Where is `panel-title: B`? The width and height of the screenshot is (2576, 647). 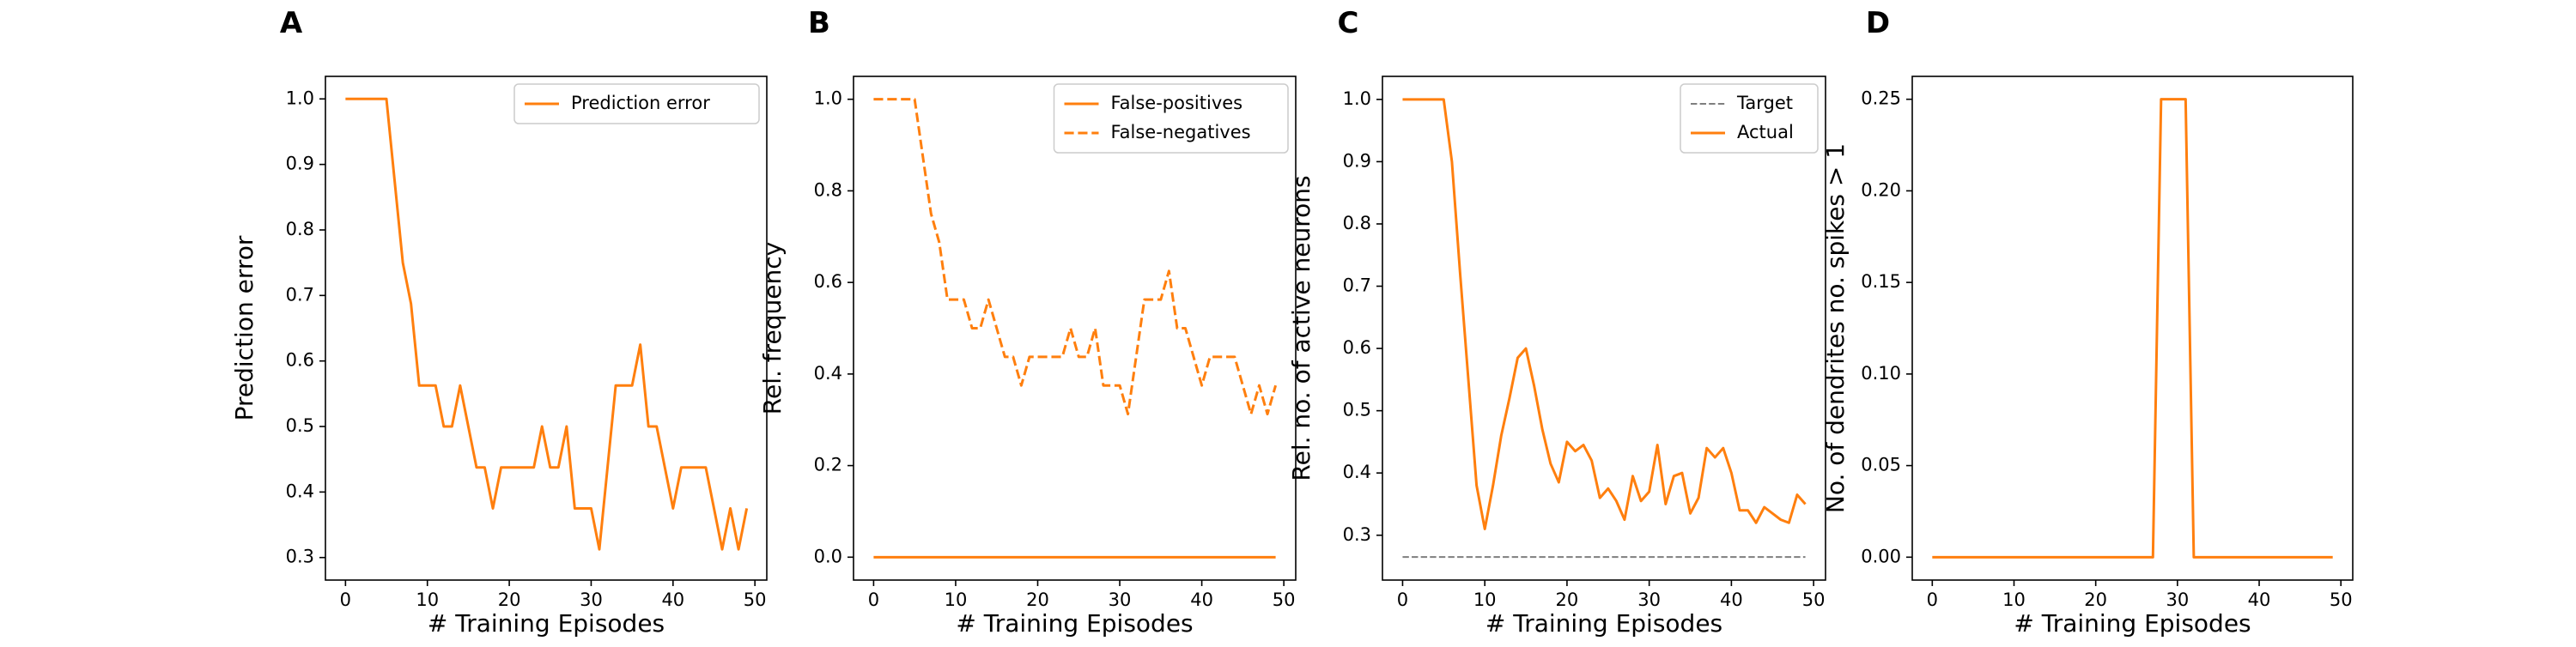 panel-title: B is located at coordinates (819, 23).